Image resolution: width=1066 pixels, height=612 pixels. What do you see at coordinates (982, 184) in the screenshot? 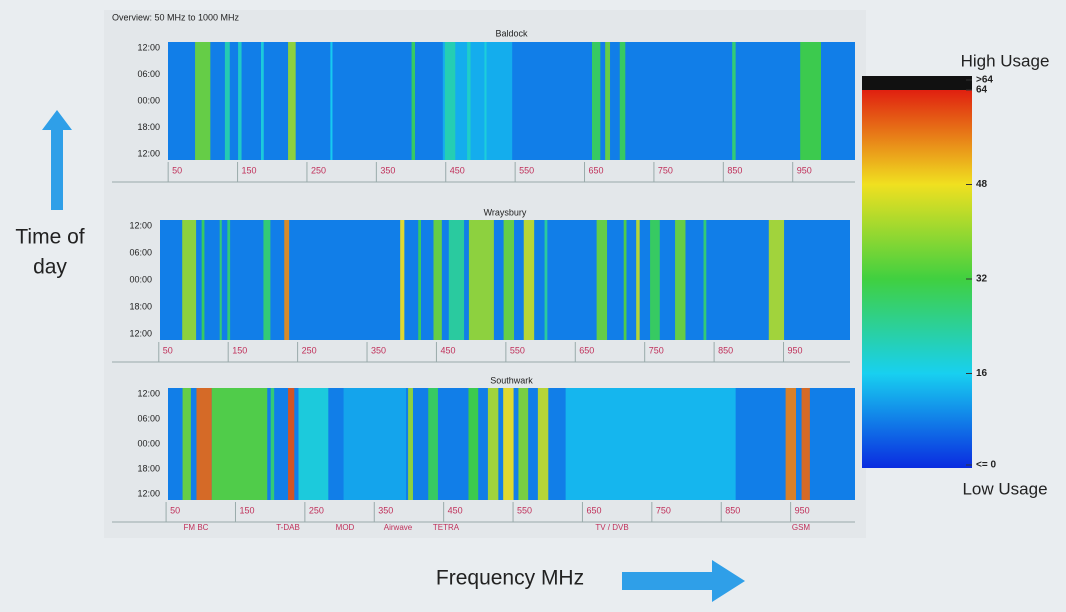
I see `colorbar-tick-label: 48` at bounding box center [982, 184].